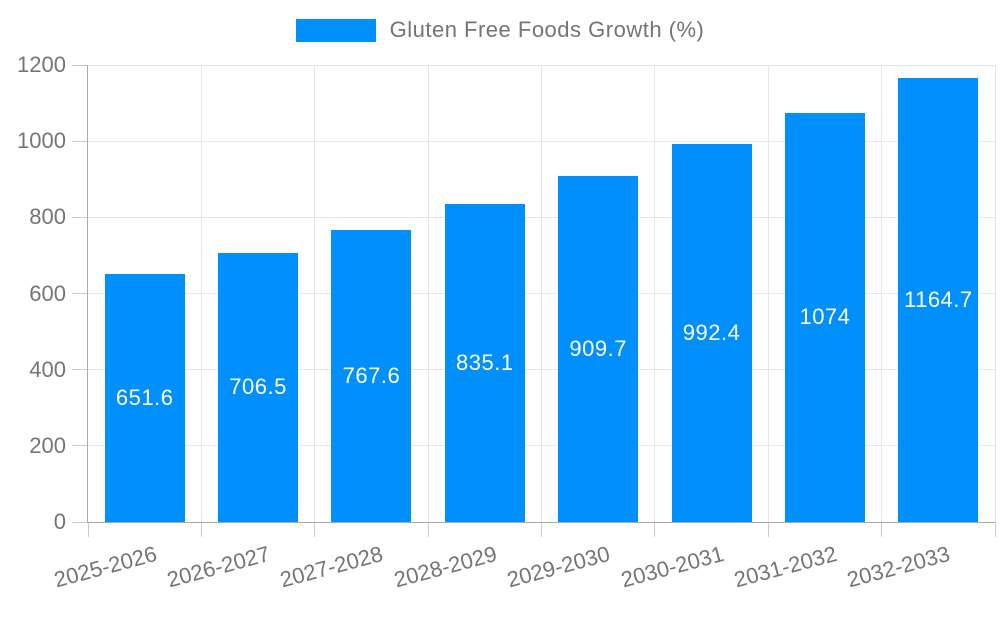 This screenshot has width=1000, height=622. I want to click on bar-value-label: 835.1, so click(485, 362).